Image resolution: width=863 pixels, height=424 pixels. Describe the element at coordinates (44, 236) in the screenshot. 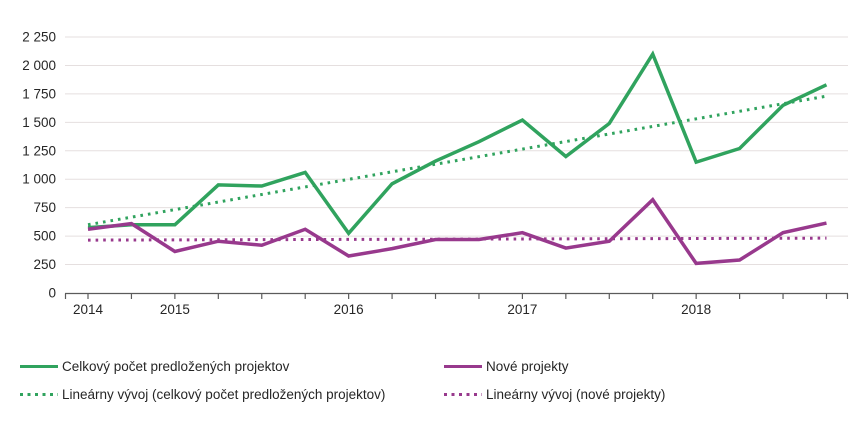

I see `y-axis-tick-label: 500` at that location.